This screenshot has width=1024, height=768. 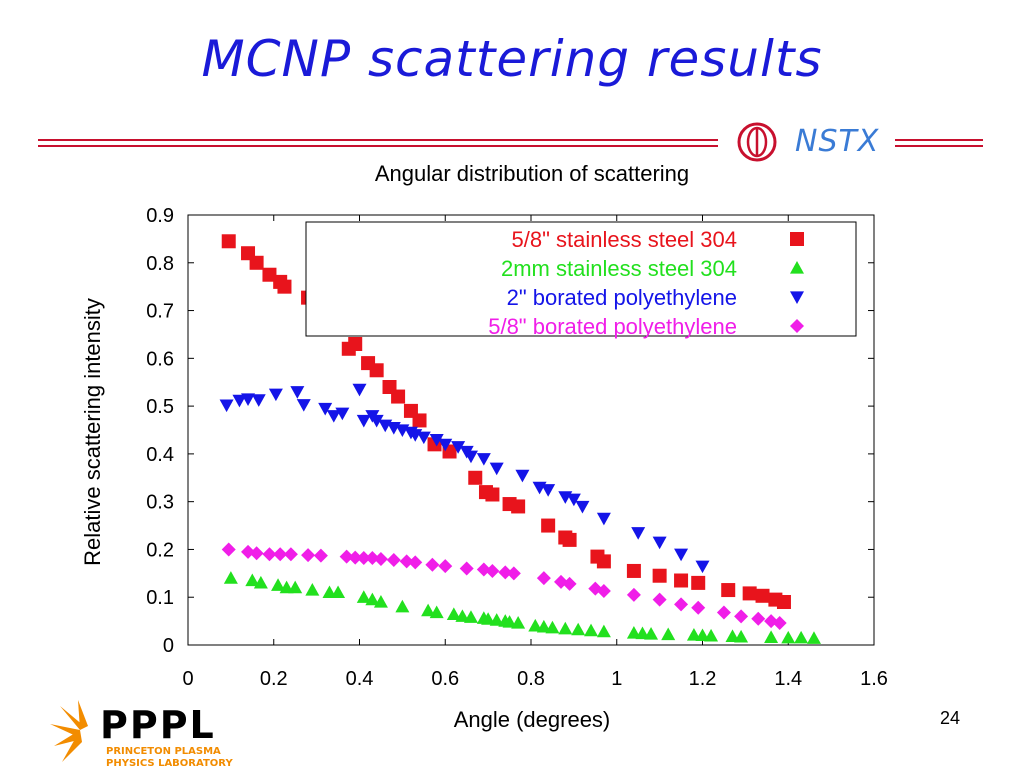 I want to click on pppl-logo: PPPL PRINCETON PLASMA PHYSICS LABORATORY, so click(x=141, y=734).